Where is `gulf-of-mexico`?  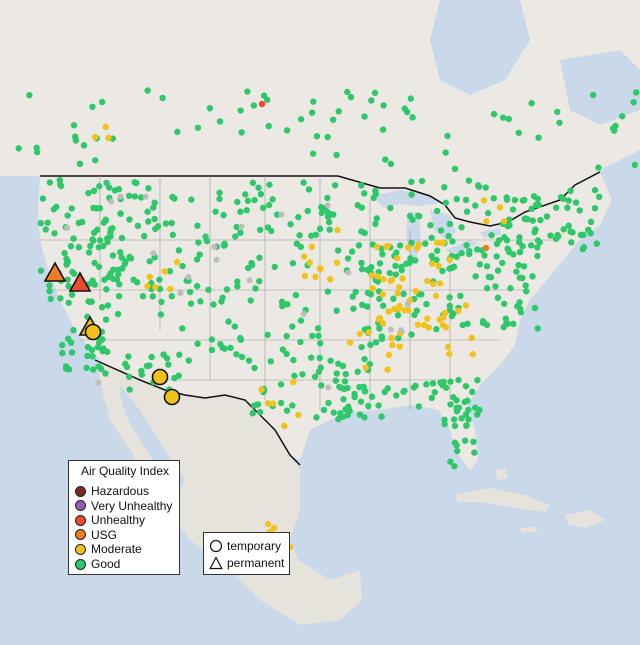
gulf-of-mexico is located at coordinates (385, 467).